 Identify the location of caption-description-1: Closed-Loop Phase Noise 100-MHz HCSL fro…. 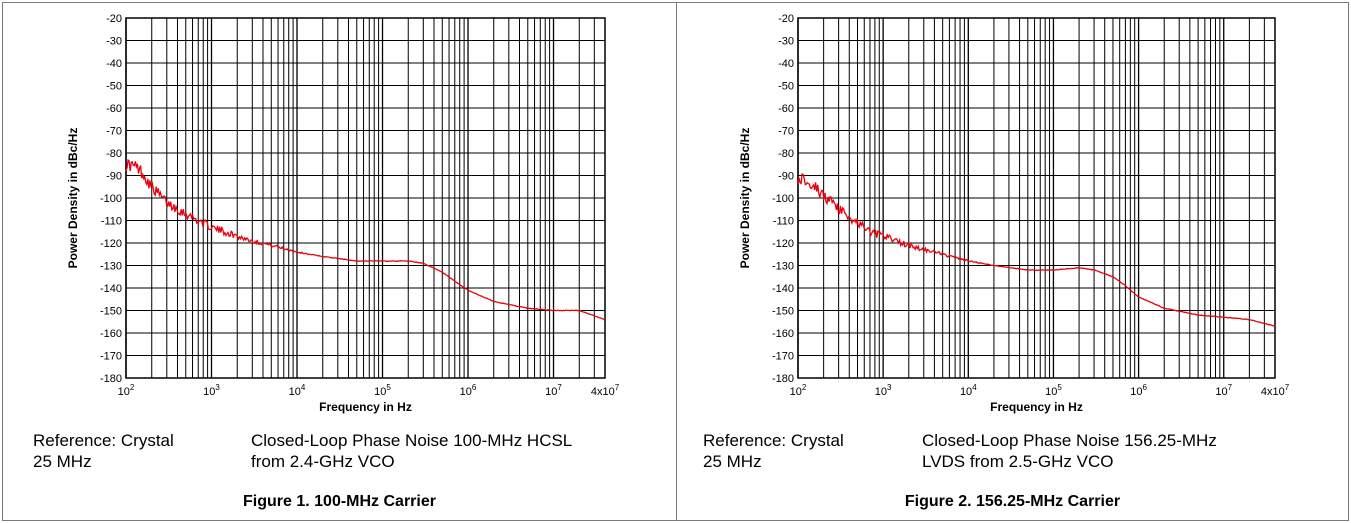
(412, 451).